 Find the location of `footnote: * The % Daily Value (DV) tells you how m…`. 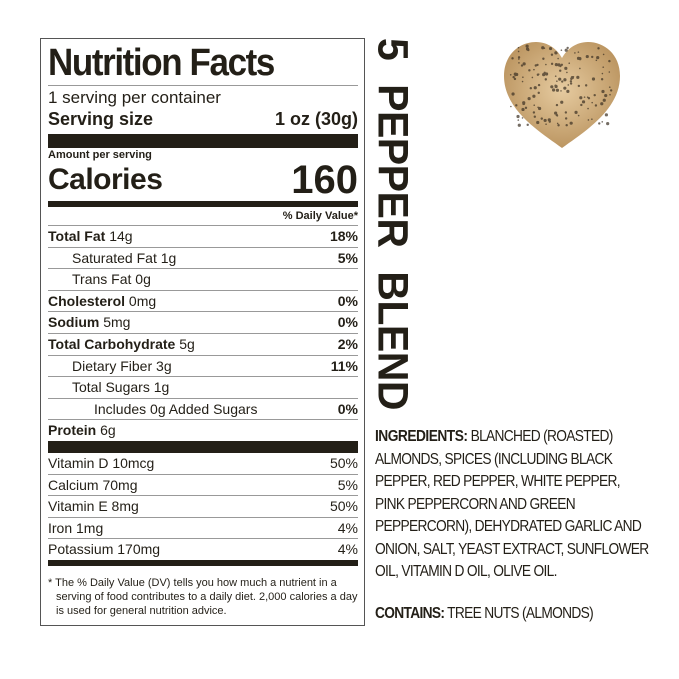

footnote: * The % Daily Value (DV) tells you how m… is located at coordinates (203, 596).